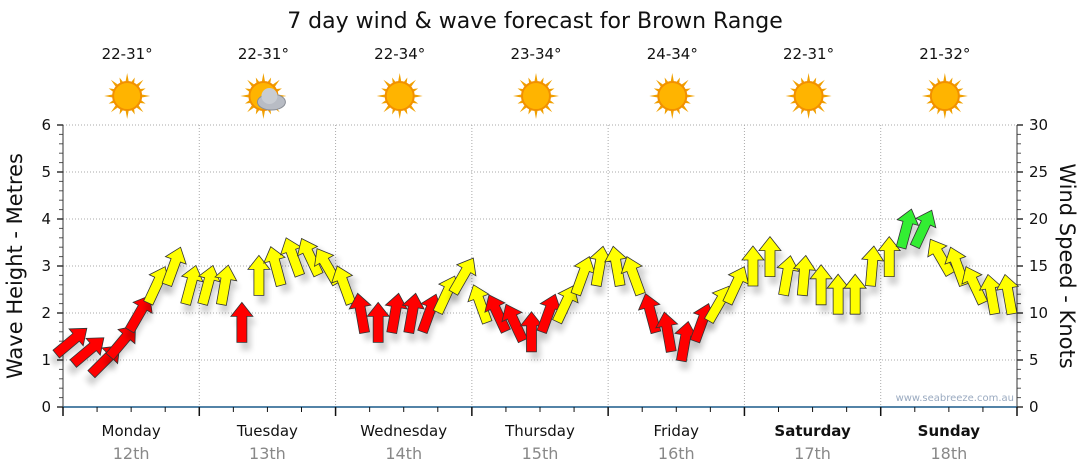 This screenshot has height=475, width=1080. Describe the element at coordinates (672, 54) in the screenshot. I see `temp-range: 24-34°` at that location.